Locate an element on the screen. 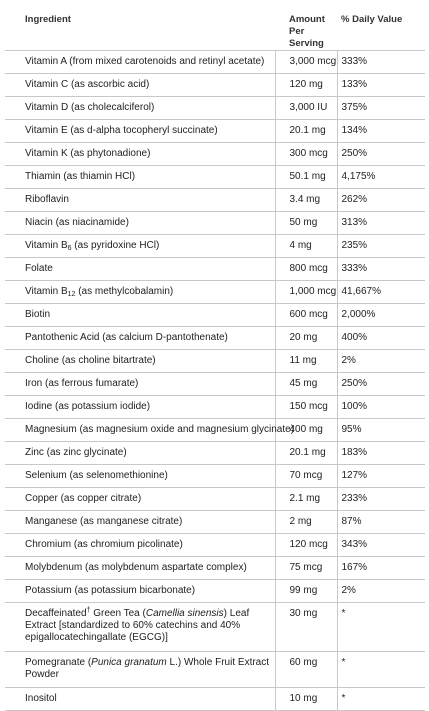 This screenshot has width=429, height=711. amount-per-serving: 2.1 mg is located at coordinates (306, 499).